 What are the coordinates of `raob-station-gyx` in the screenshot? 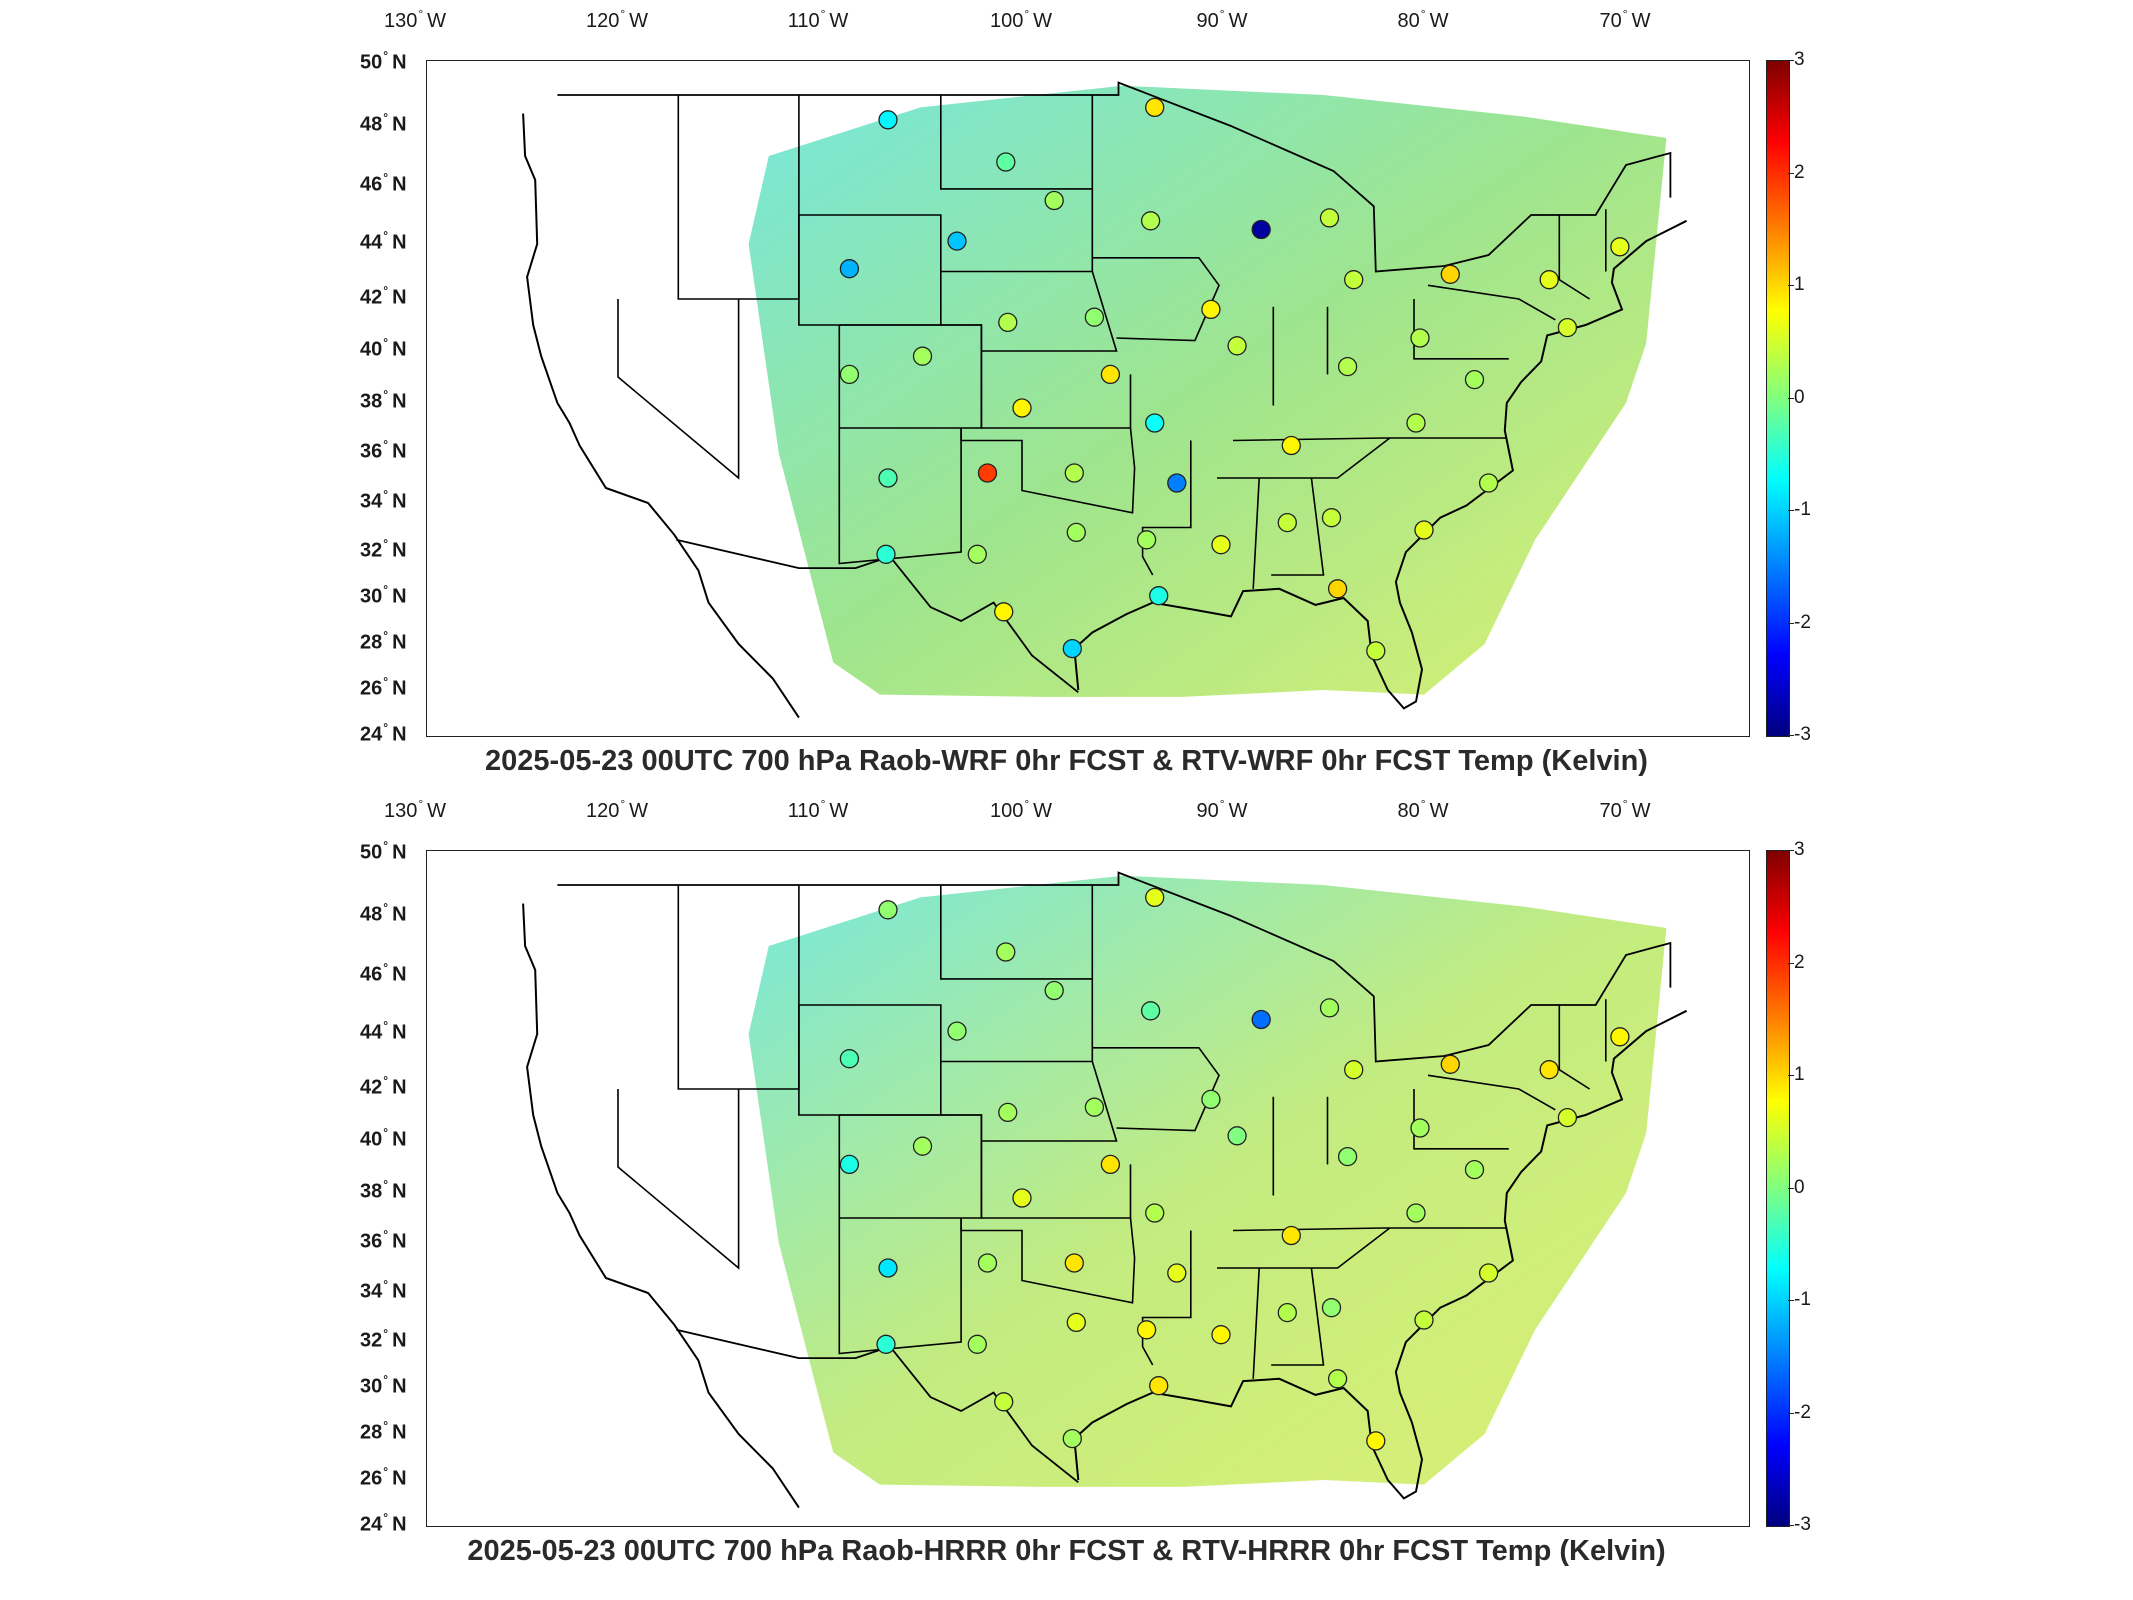 It's located at (1620, 247).